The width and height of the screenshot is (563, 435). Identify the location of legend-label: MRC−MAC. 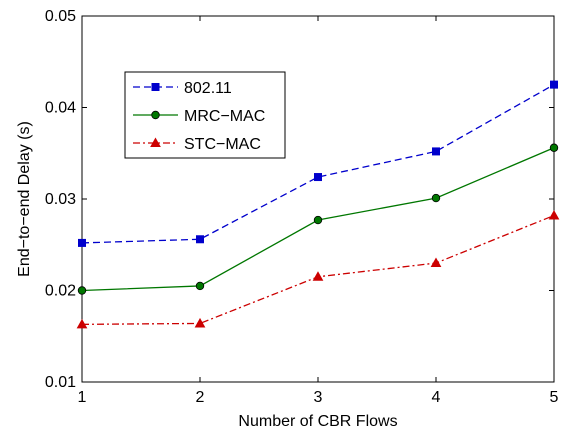
(224, 116).